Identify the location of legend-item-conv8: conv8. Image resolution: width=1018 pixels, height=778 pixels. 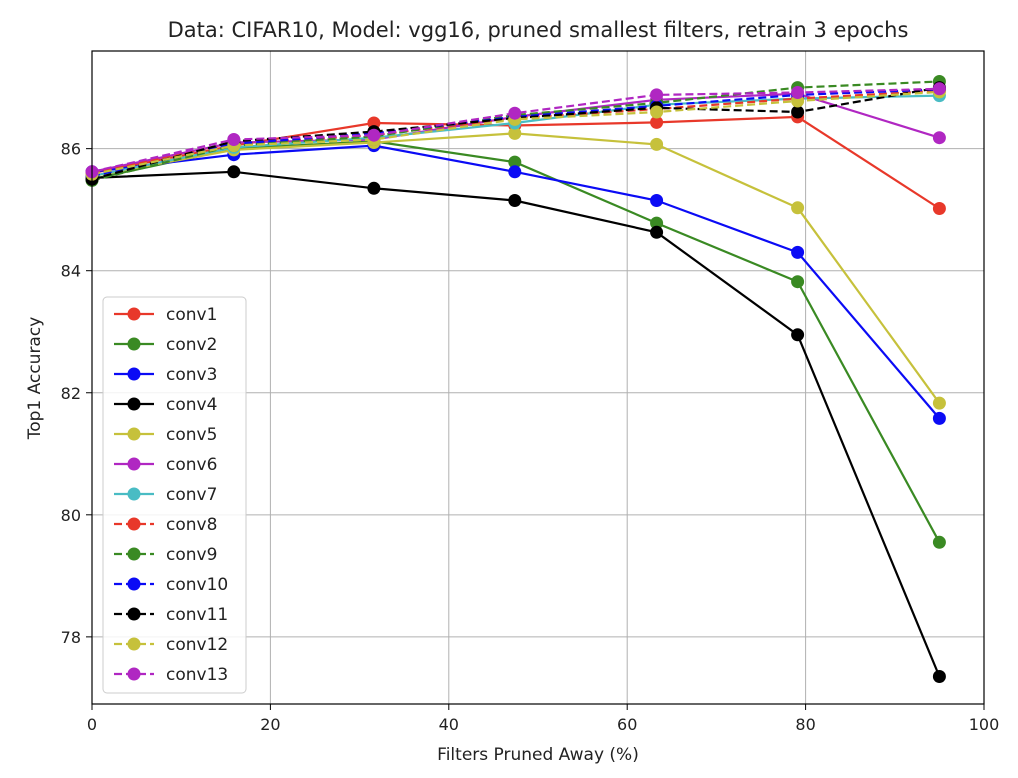
(165, 525).